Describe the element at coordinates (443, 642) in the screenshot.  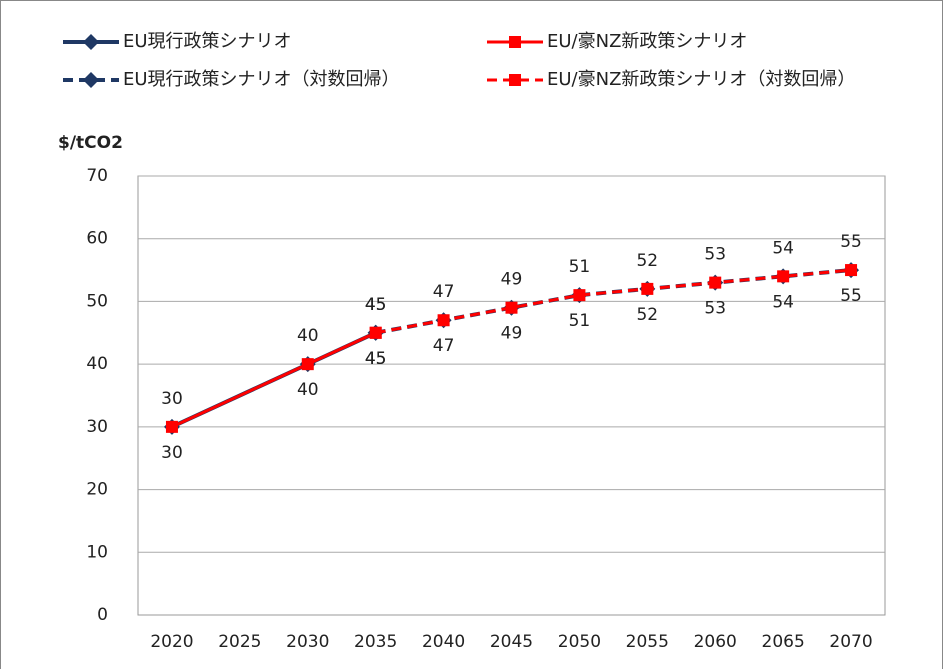
I see `x-tick-label: 2040` at that location.